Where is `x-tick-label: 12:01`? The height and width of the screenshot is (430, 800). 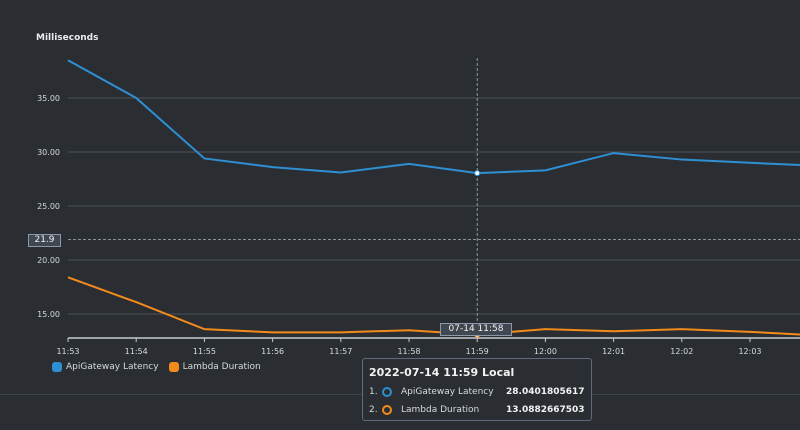 x-tick-label: 12:01 is located at coordinates (613, 351).